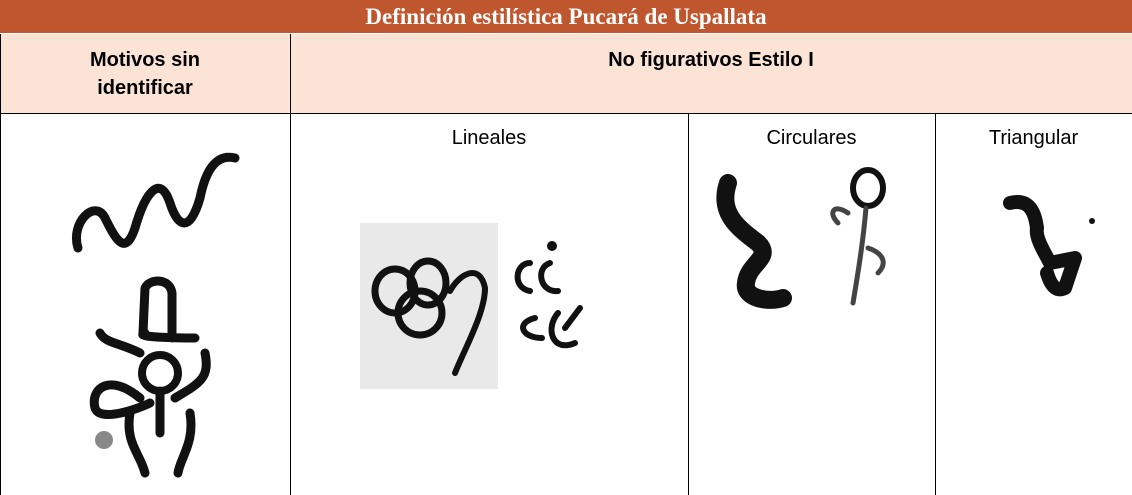  I want to click on petroglyph-triangular, so click(1049, 246).